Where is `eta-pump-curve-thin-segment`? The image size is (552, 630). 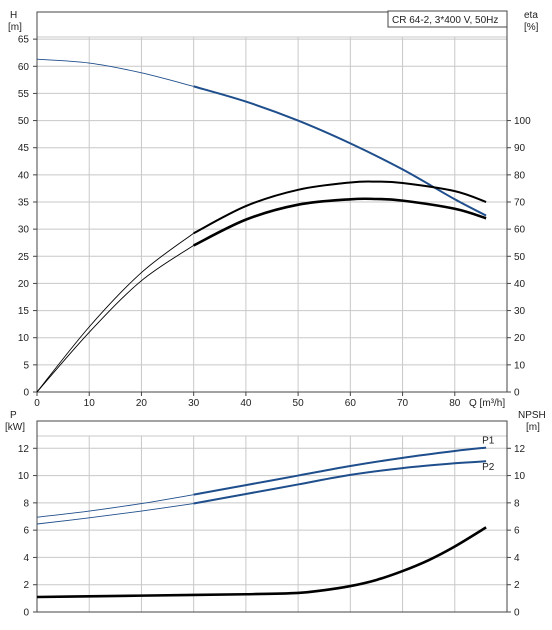 eta-pump-curve-thin-segment is located at coordinates (115, 312).